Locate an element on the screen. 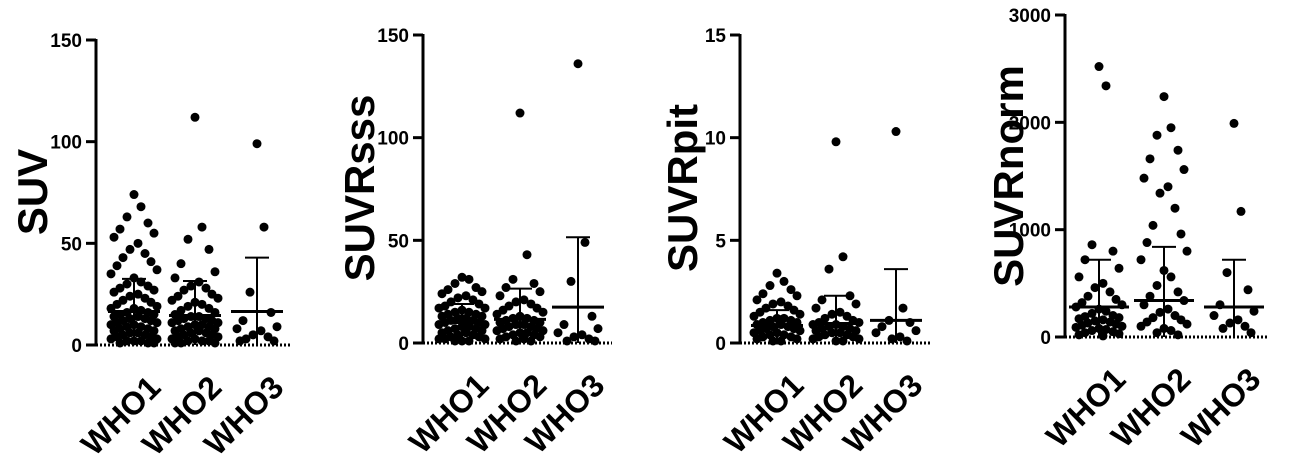 Image resolution: width=1298 pixels, height=462 pixels. y-tick-label: 3000 is located at coordinates (1030, 16).